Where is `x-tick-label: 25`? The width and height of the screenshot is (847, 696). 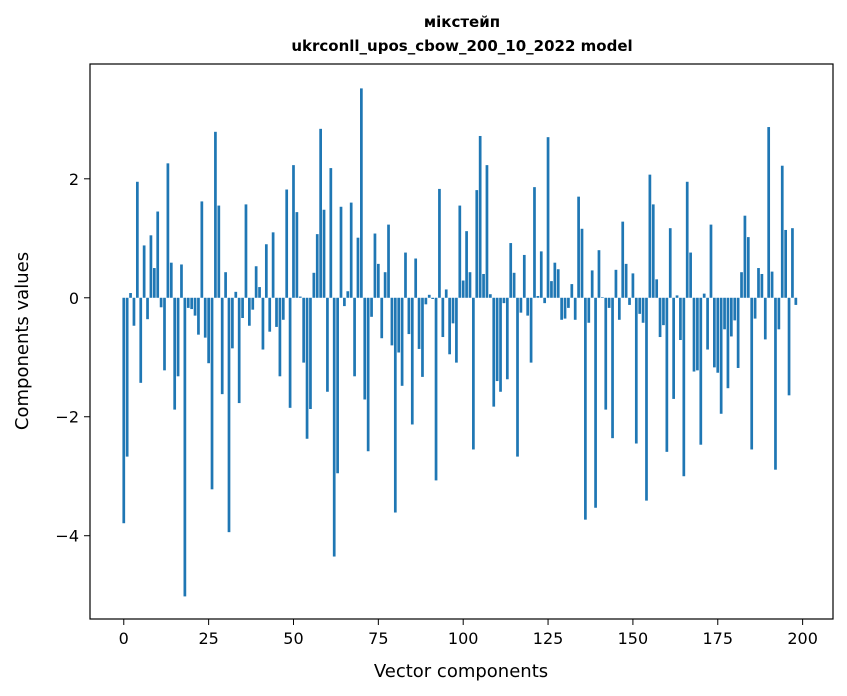 x-tick-label: 25 is located at coordinates (208, 638).